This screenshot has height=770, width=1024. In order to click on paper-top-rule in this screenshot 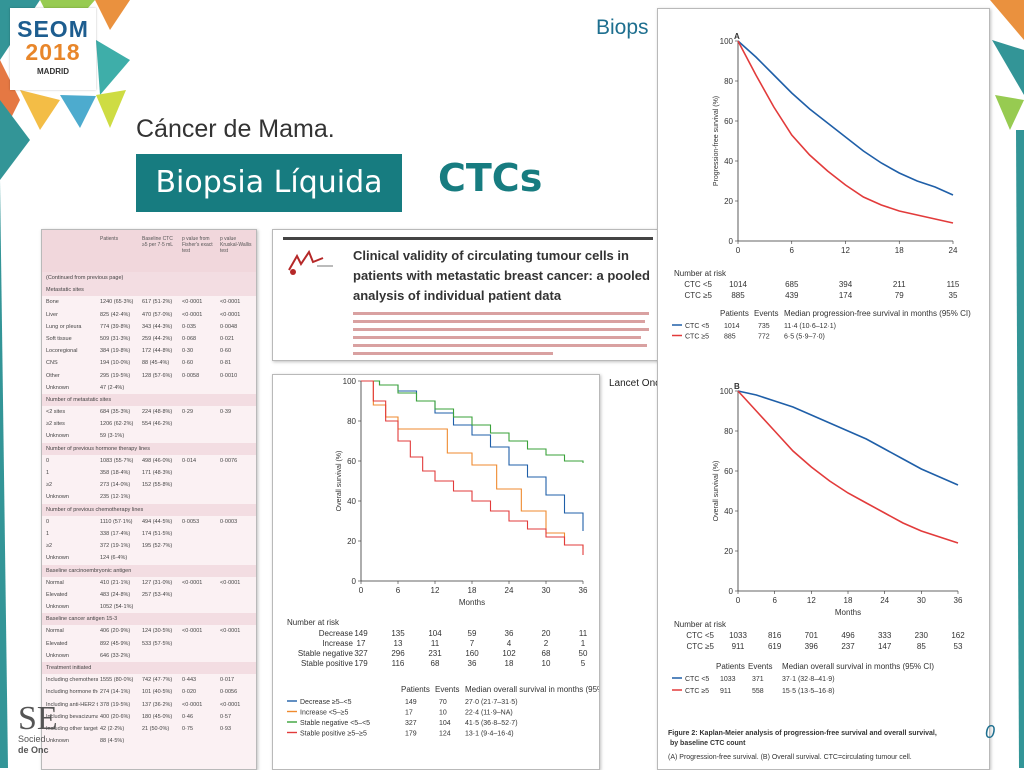, I will do `click(468, 238)`.